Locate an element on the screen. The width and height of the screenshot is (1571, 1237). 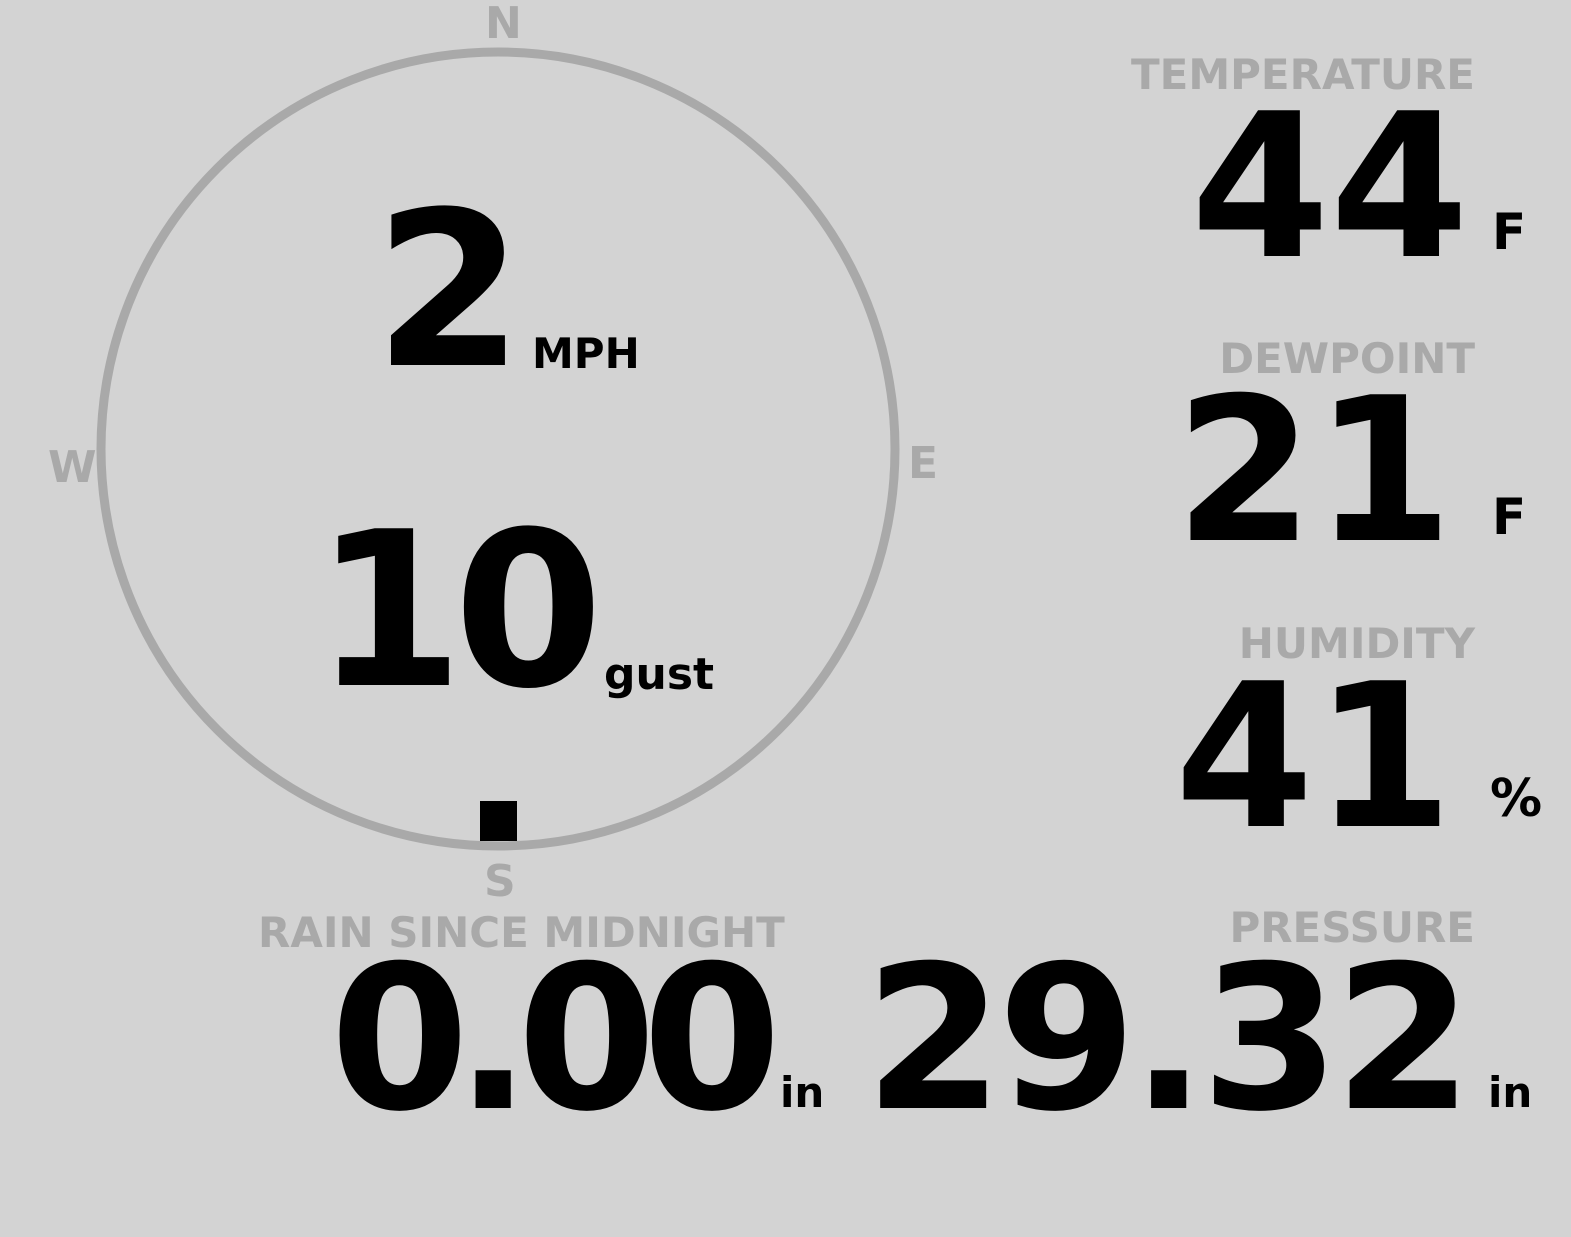
rain-value: 0.00 is located at coordinates (555, 1039).